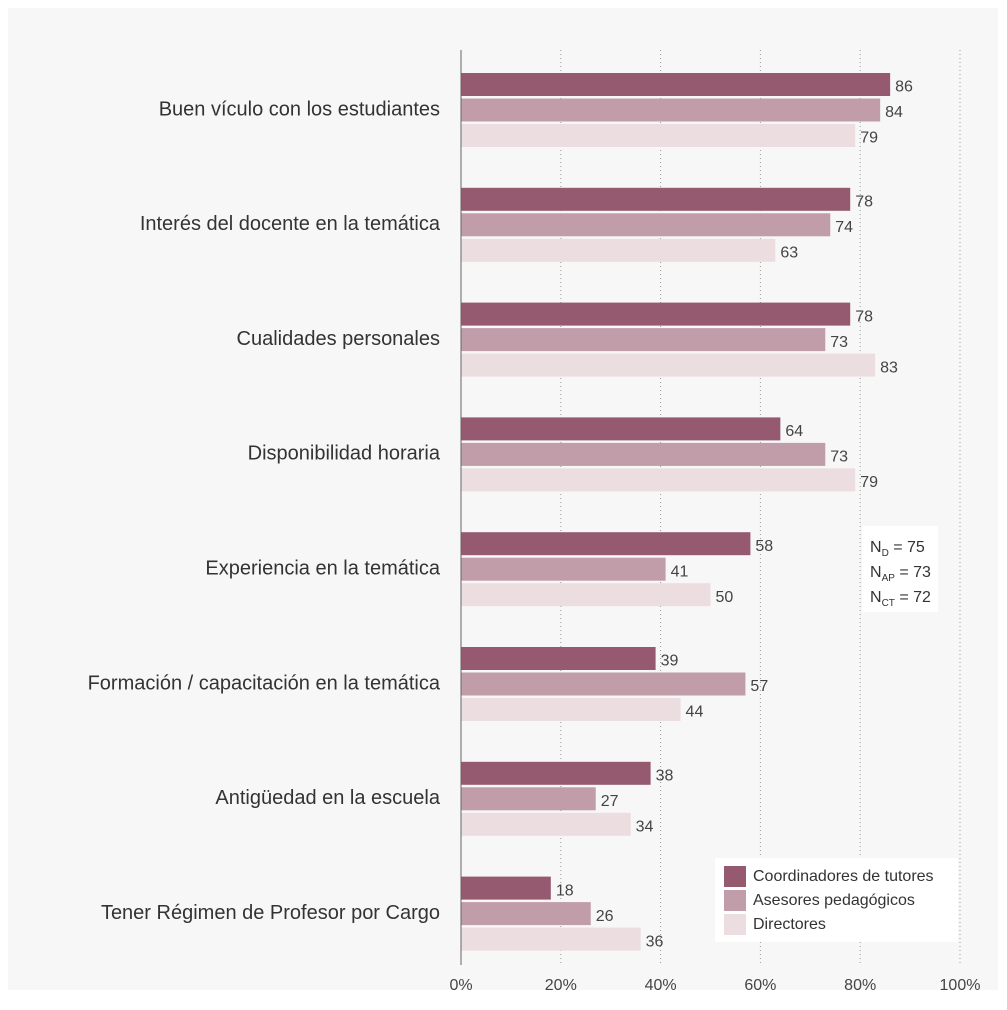 Image resolution: width=1007 pixels, height=1010 pixels. Describe the element at coordinates (760, 985) in the screenshot. I see `x-tick-label: 60%` at that location.